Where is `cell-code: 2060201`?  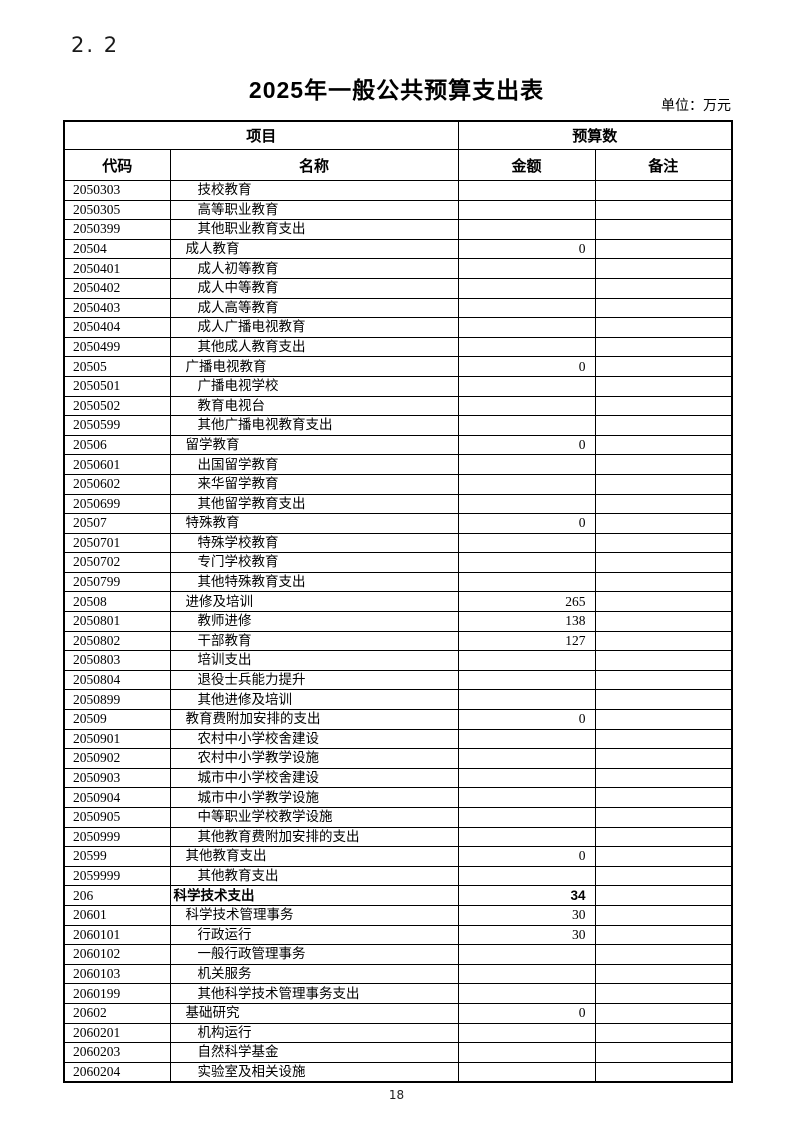
cell-code: 2060201 is located at coordinates (117, 1033).